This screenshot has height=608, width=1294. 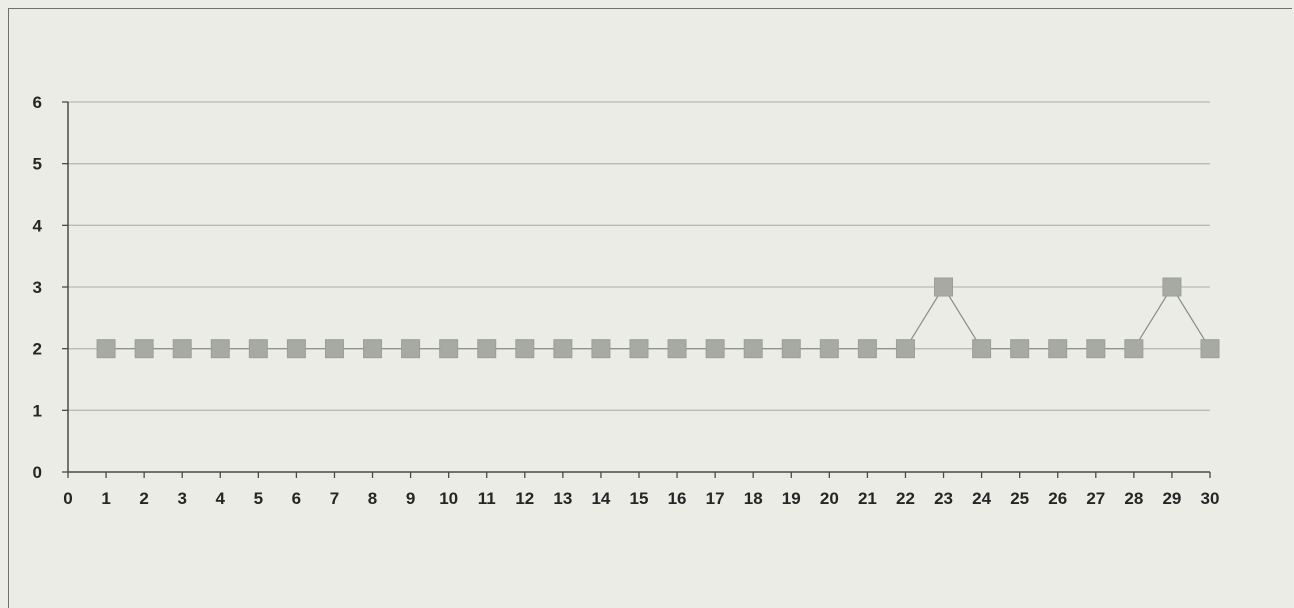 What do you see at coordinates (1133, 498) in the screenshot?
I see `x-tick-label-28: 28` at bounding box center [1133, 498].